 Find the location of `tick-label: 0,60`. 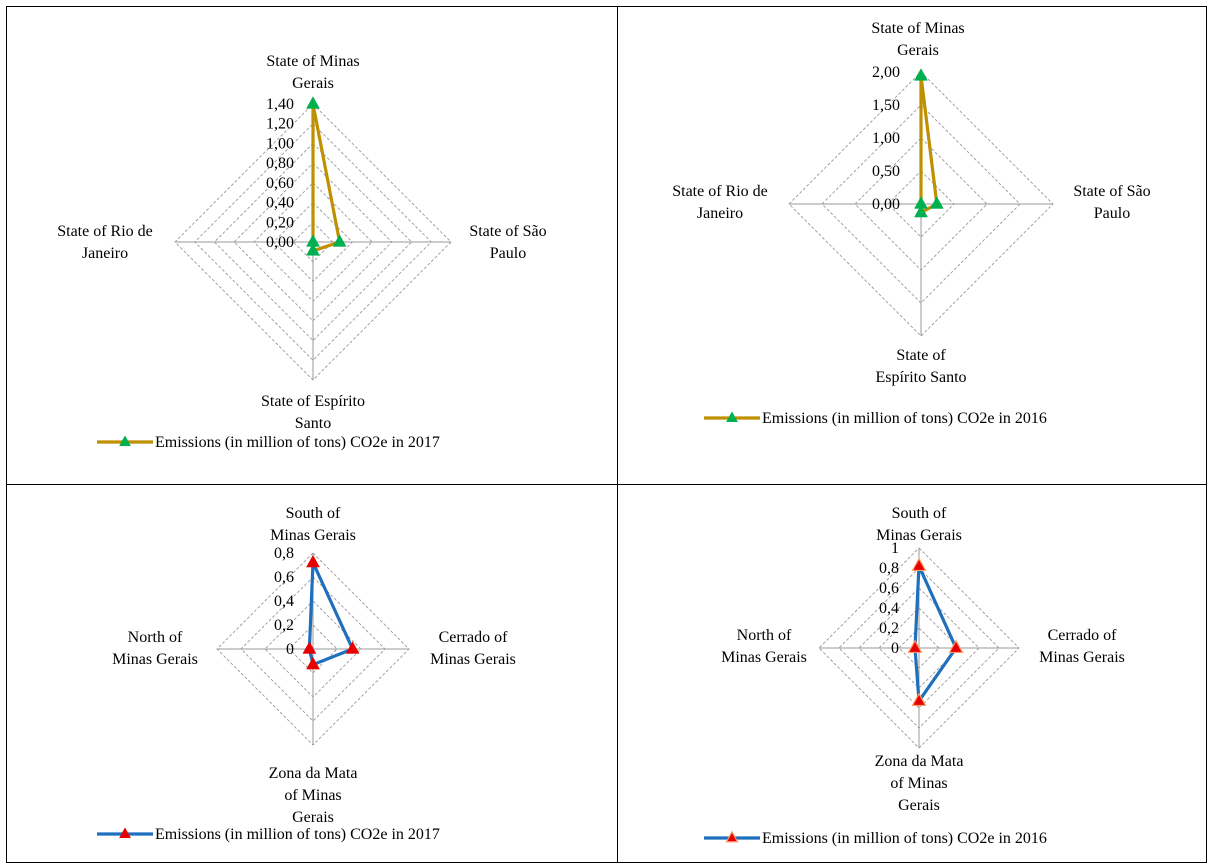

tick-label: 0,60 is located at coordinates (280, 183).